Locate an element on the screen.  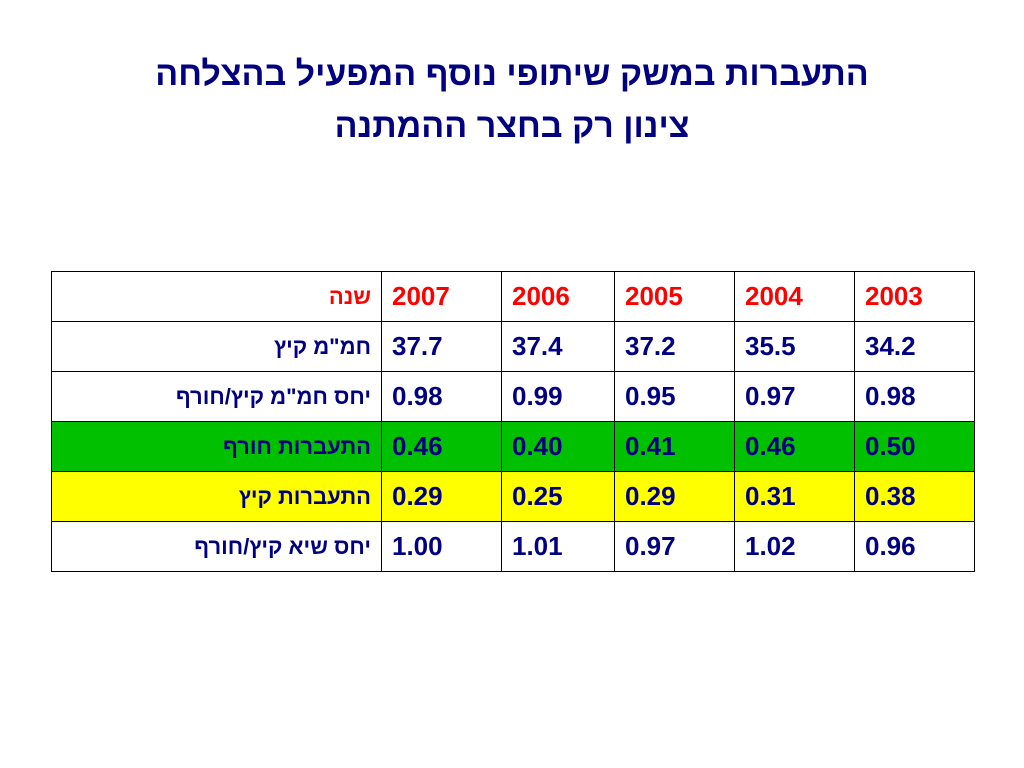
table-row: 0.50 0.46 0.41 0.40 0.46 התעברות חורף is located at coordinates (513, 446).